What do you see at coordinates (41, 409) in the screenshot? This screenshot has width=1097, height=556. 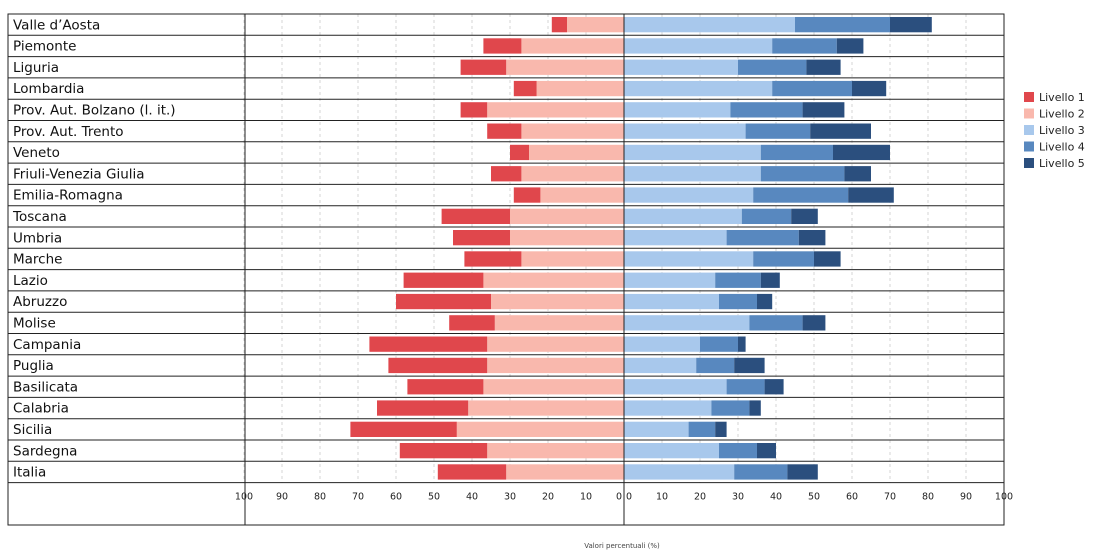 I see `category-label: Calabria` at bounding box center [41, 409].